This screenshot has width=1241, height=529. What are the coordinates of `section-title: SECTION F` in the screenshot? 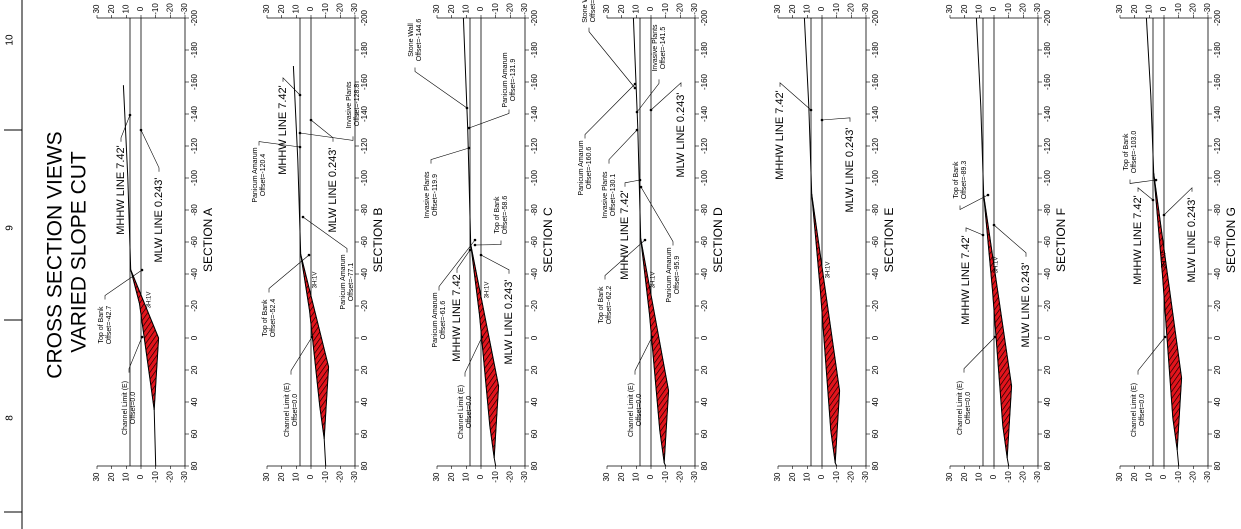 It's located at (1061, 240).